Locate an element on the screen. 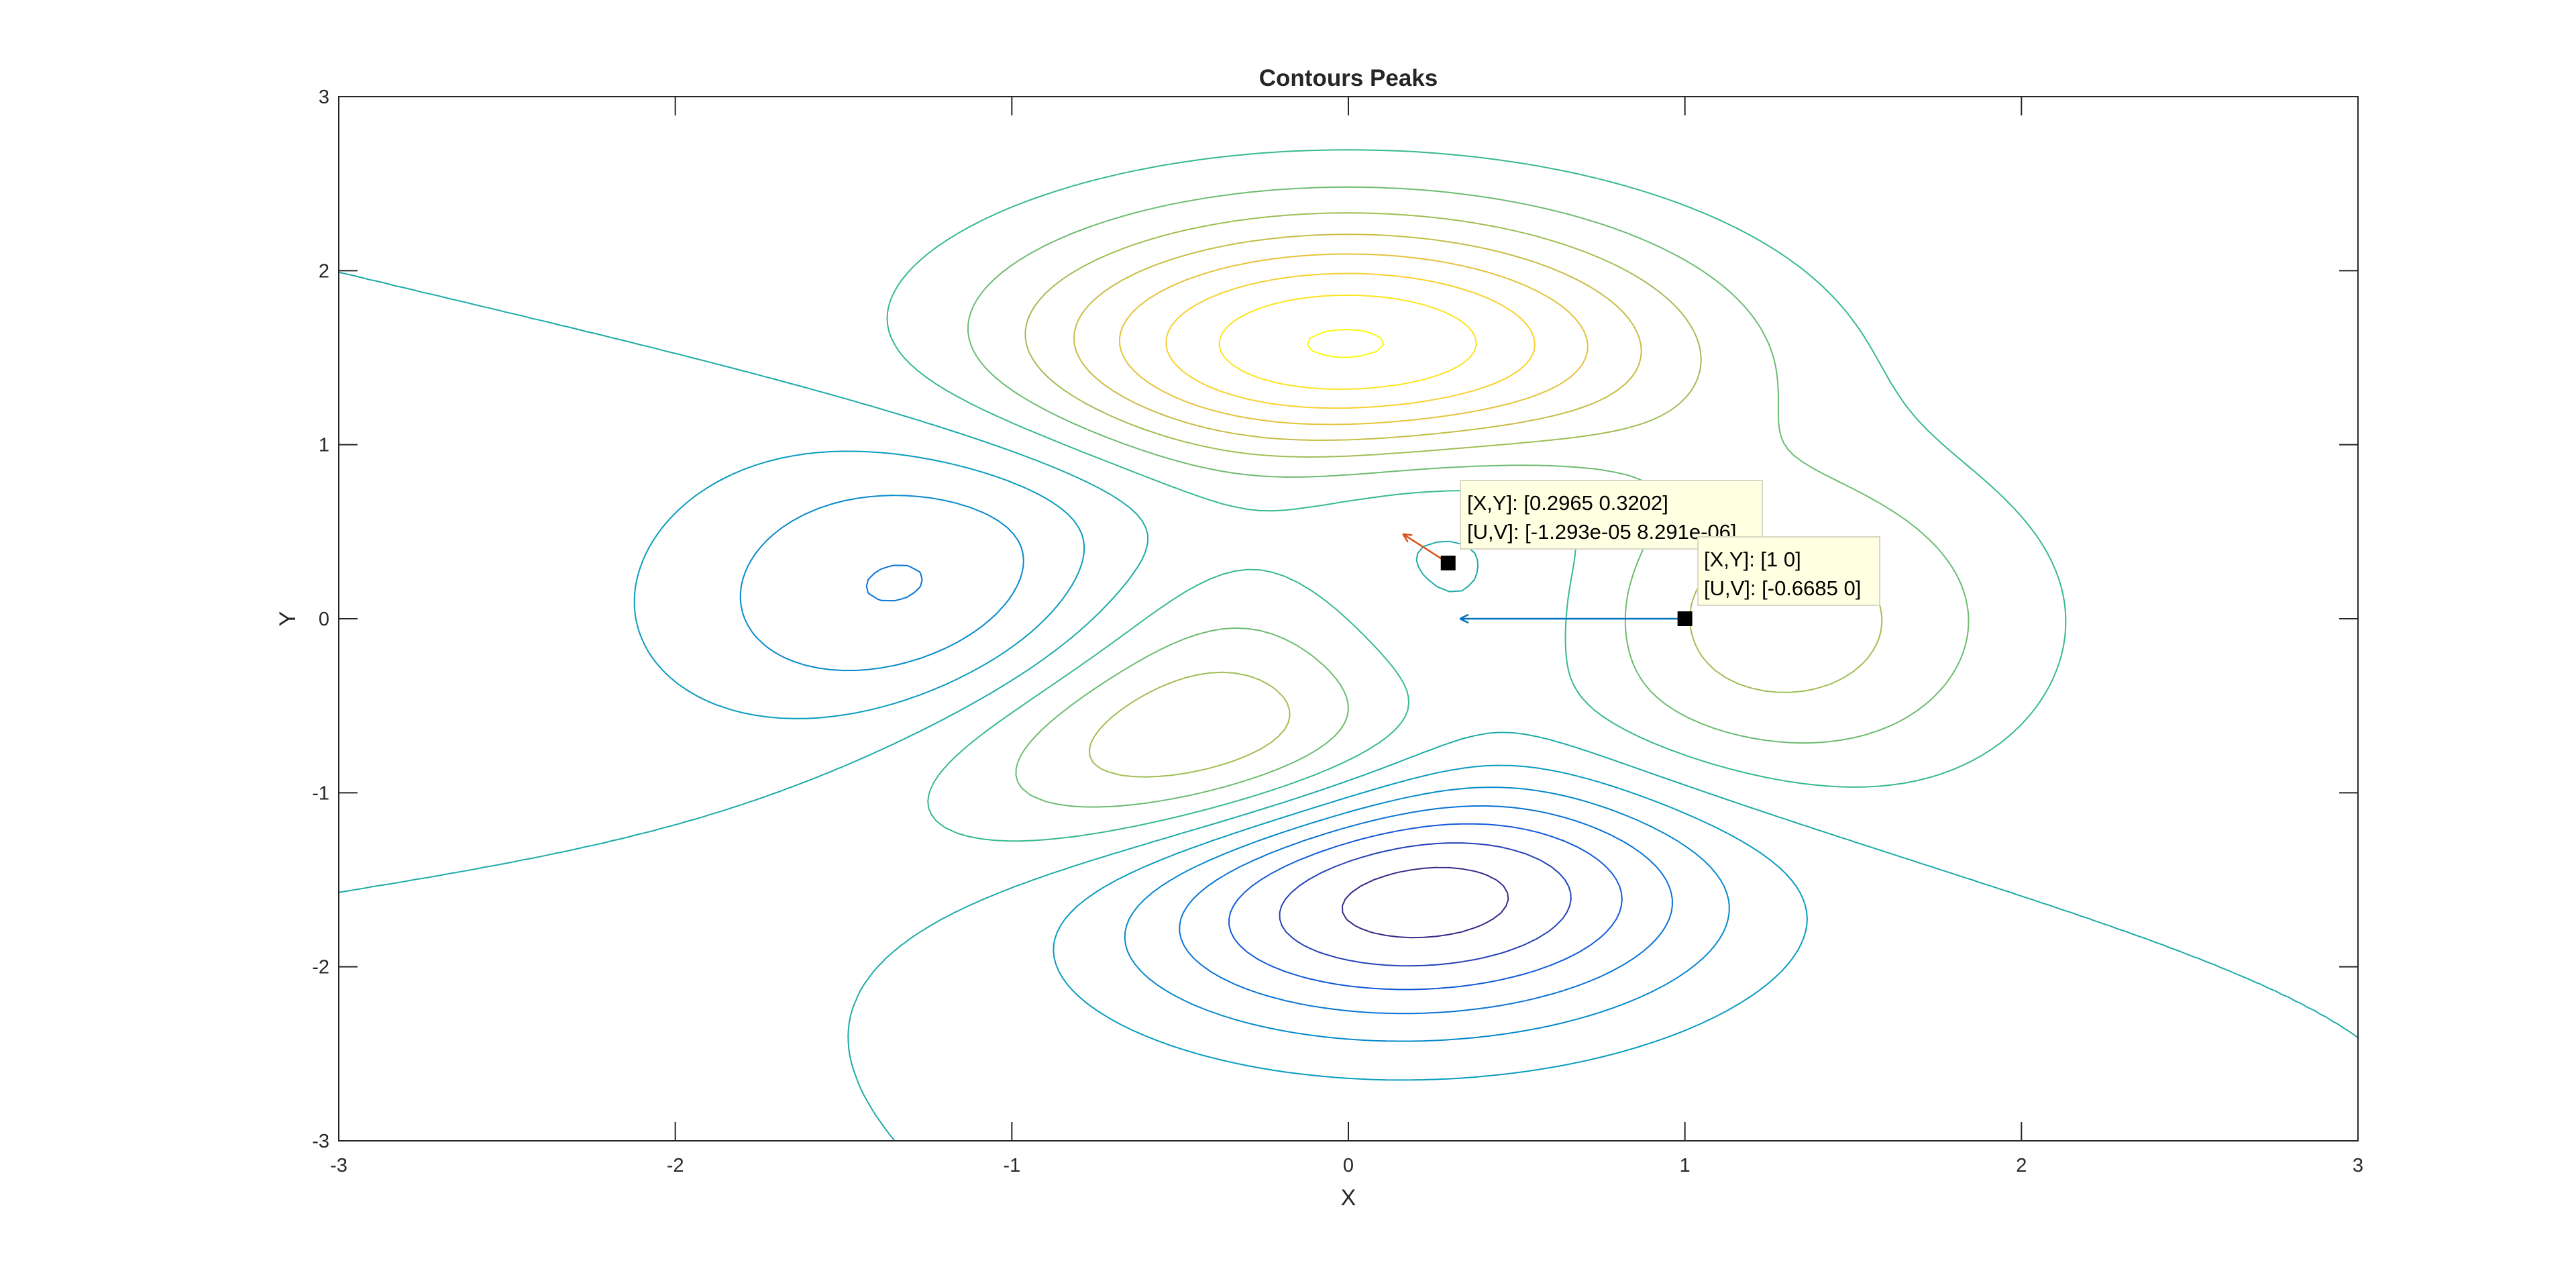  vector-arrows is located at coordinates (1543, 578).